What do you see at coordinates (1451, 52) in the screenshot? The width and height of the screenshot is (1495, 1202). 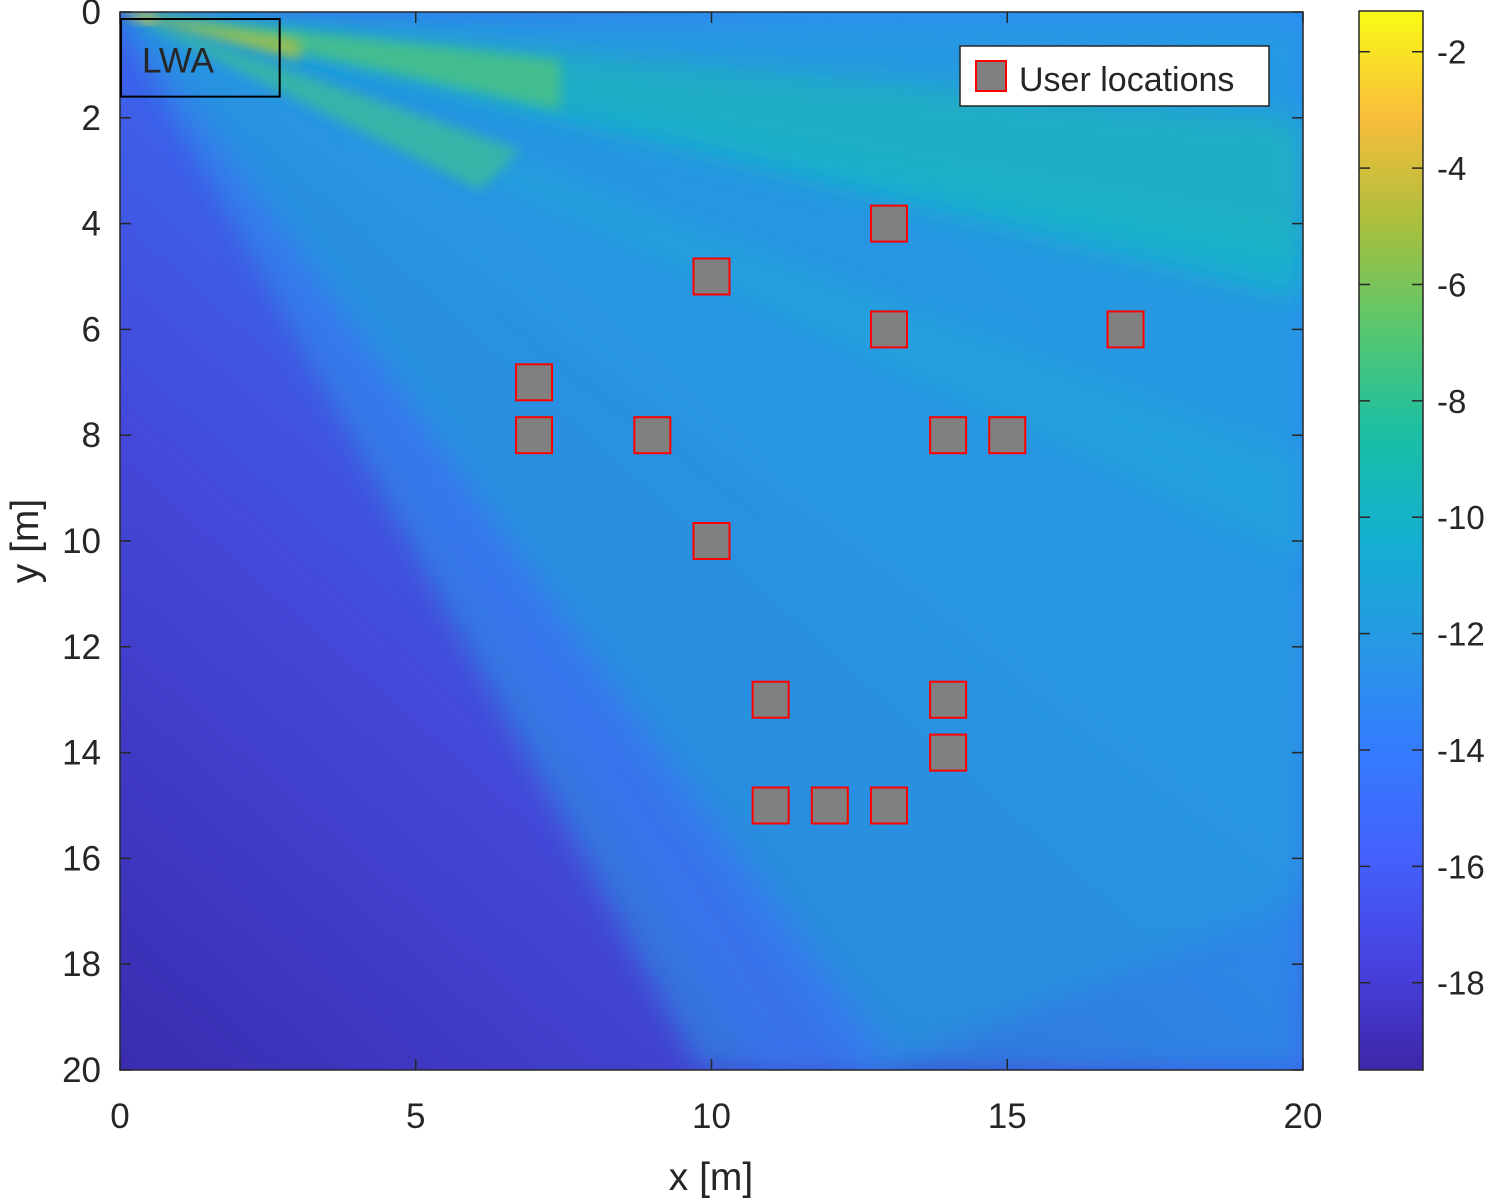 I see `colorbar-tick-label: -2` at bounding box center [1451, 52].